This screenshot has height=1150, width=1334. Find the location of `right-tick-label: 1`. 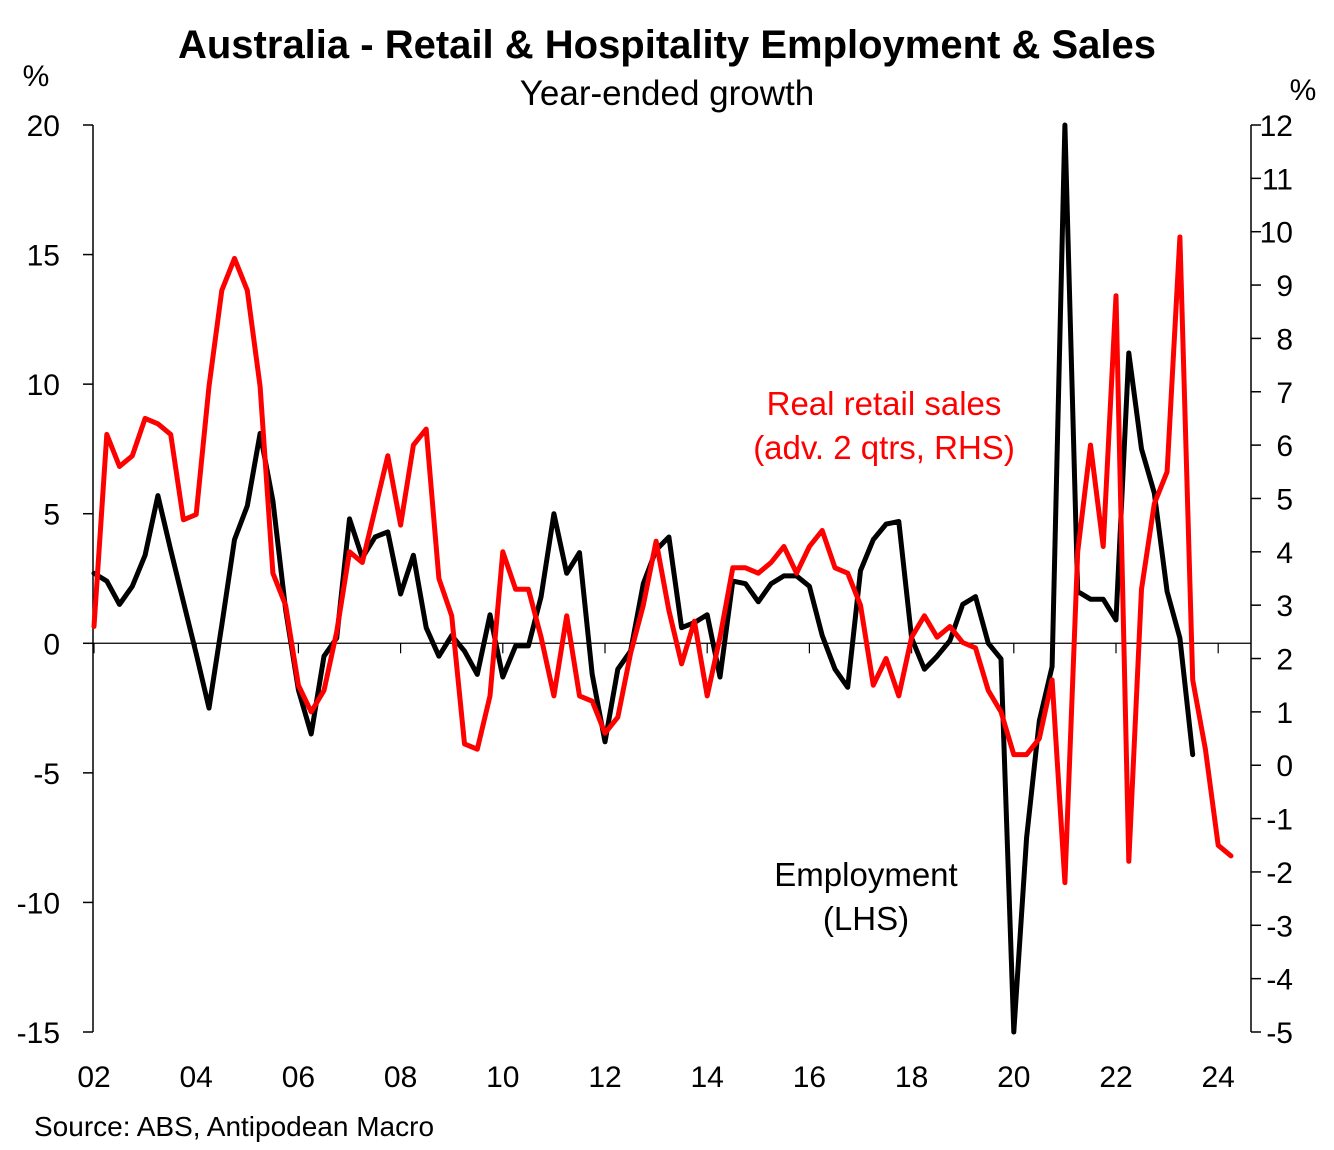

right-tick-label: 1 is located at coordinates (1284, 713).